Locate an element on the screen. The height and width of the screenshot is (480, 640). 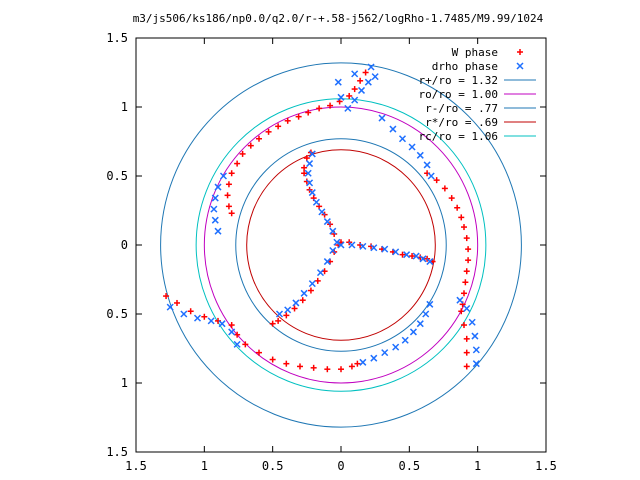
legend-label: r-/ro = .77 is located at coordinates (461, 108).